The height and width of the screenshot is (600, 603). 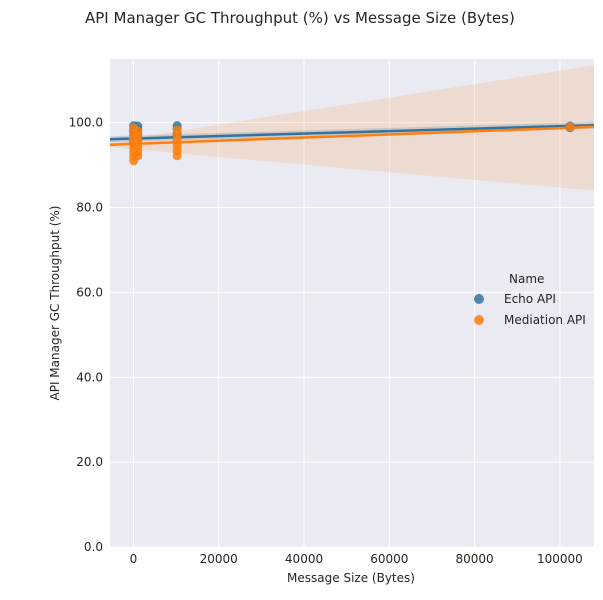 I want to click on x-tick-labels: 0 20000 40000 60000 80000 100000, so click(x=356, y=559).